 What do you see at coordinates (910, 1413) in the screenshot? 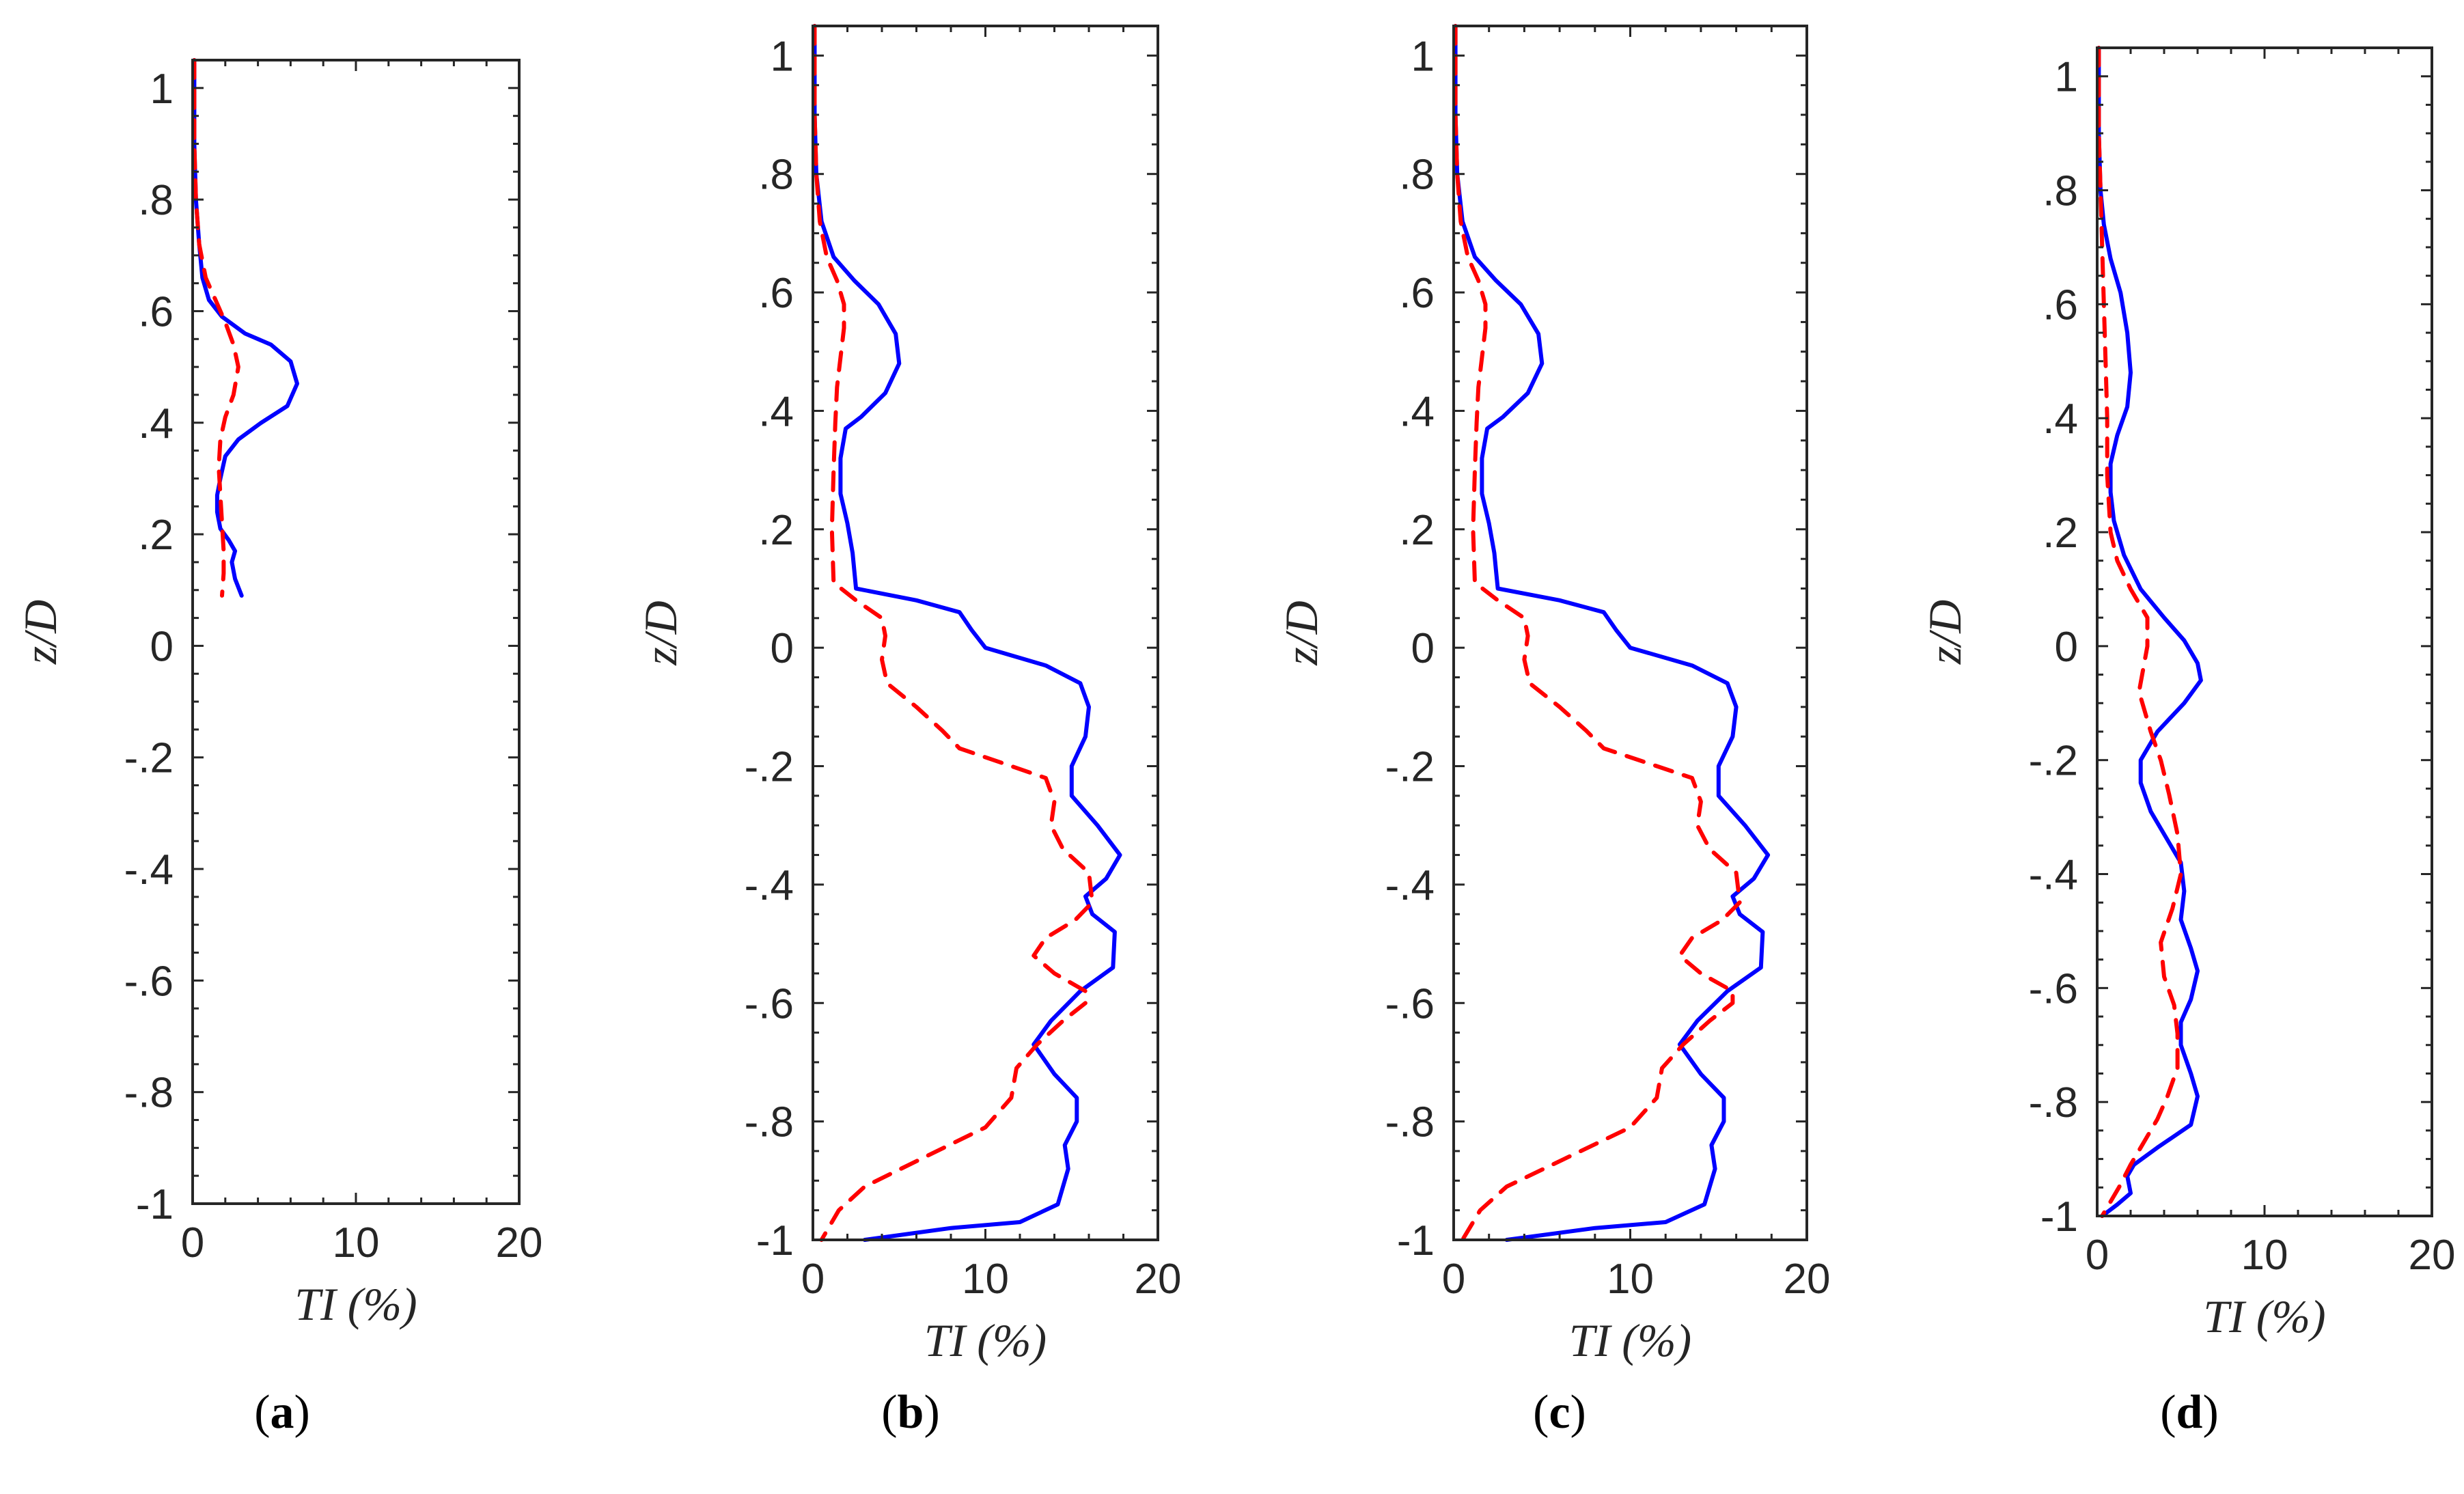
I see `panel-label: (b)` at bounding box center [910, 1413].